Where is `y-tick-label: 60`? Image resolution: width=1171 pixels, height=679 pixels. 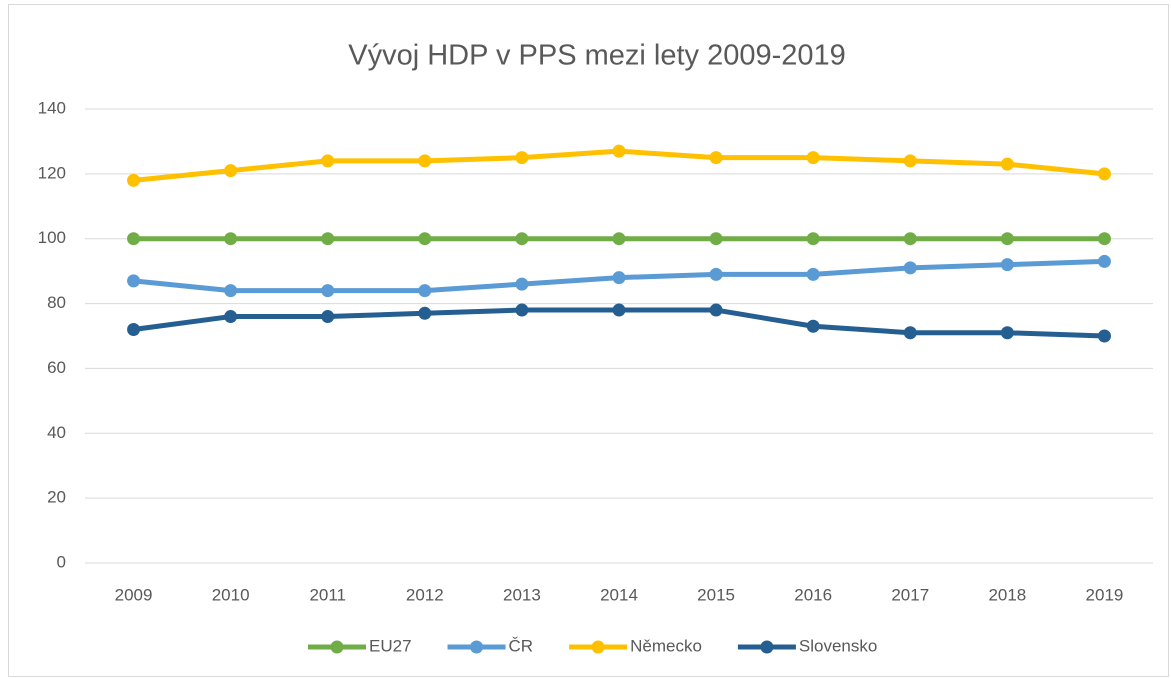 y-tick-label: 60 is located at coordinates (56, 367).